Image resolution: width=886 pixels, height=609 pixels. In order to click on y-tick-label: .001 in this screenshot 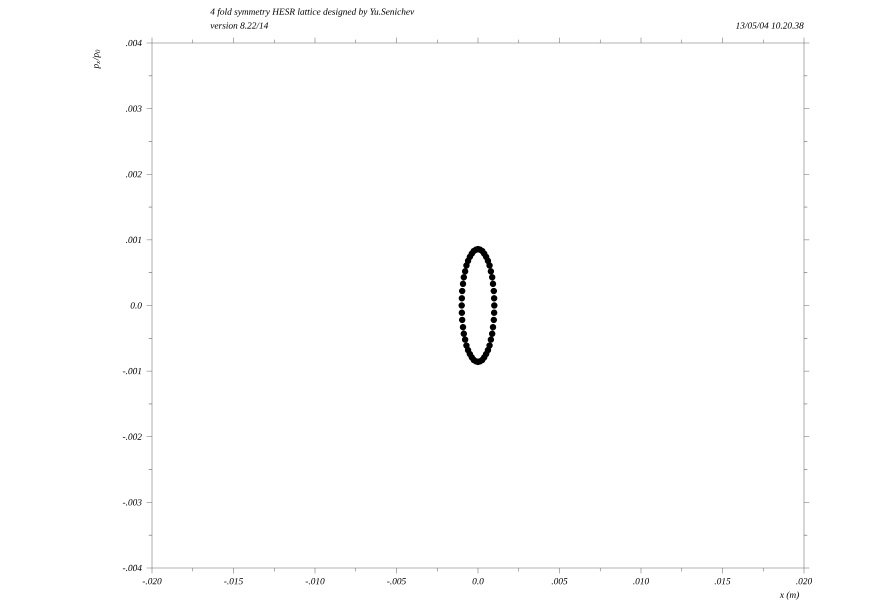, I will do `click(133, 240)`.